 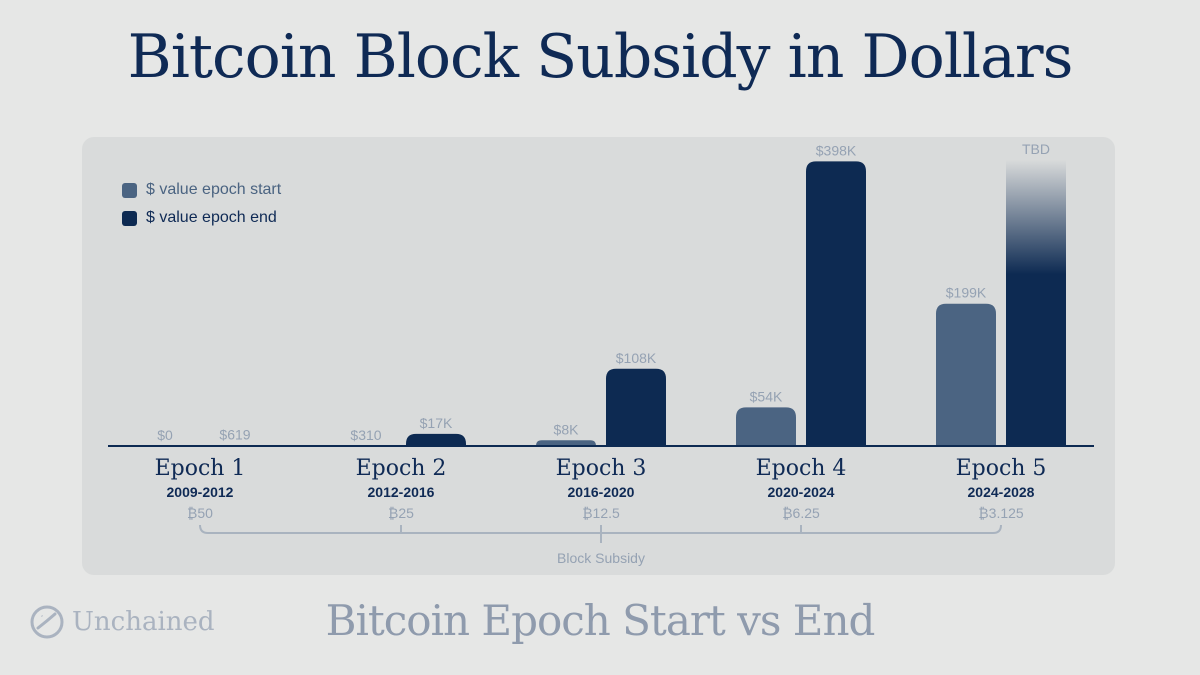 What do you see at coordinates (401, 468) in the screenshot?
I see `epoch-name: Epoch 2` at bounding box center [401, 468].